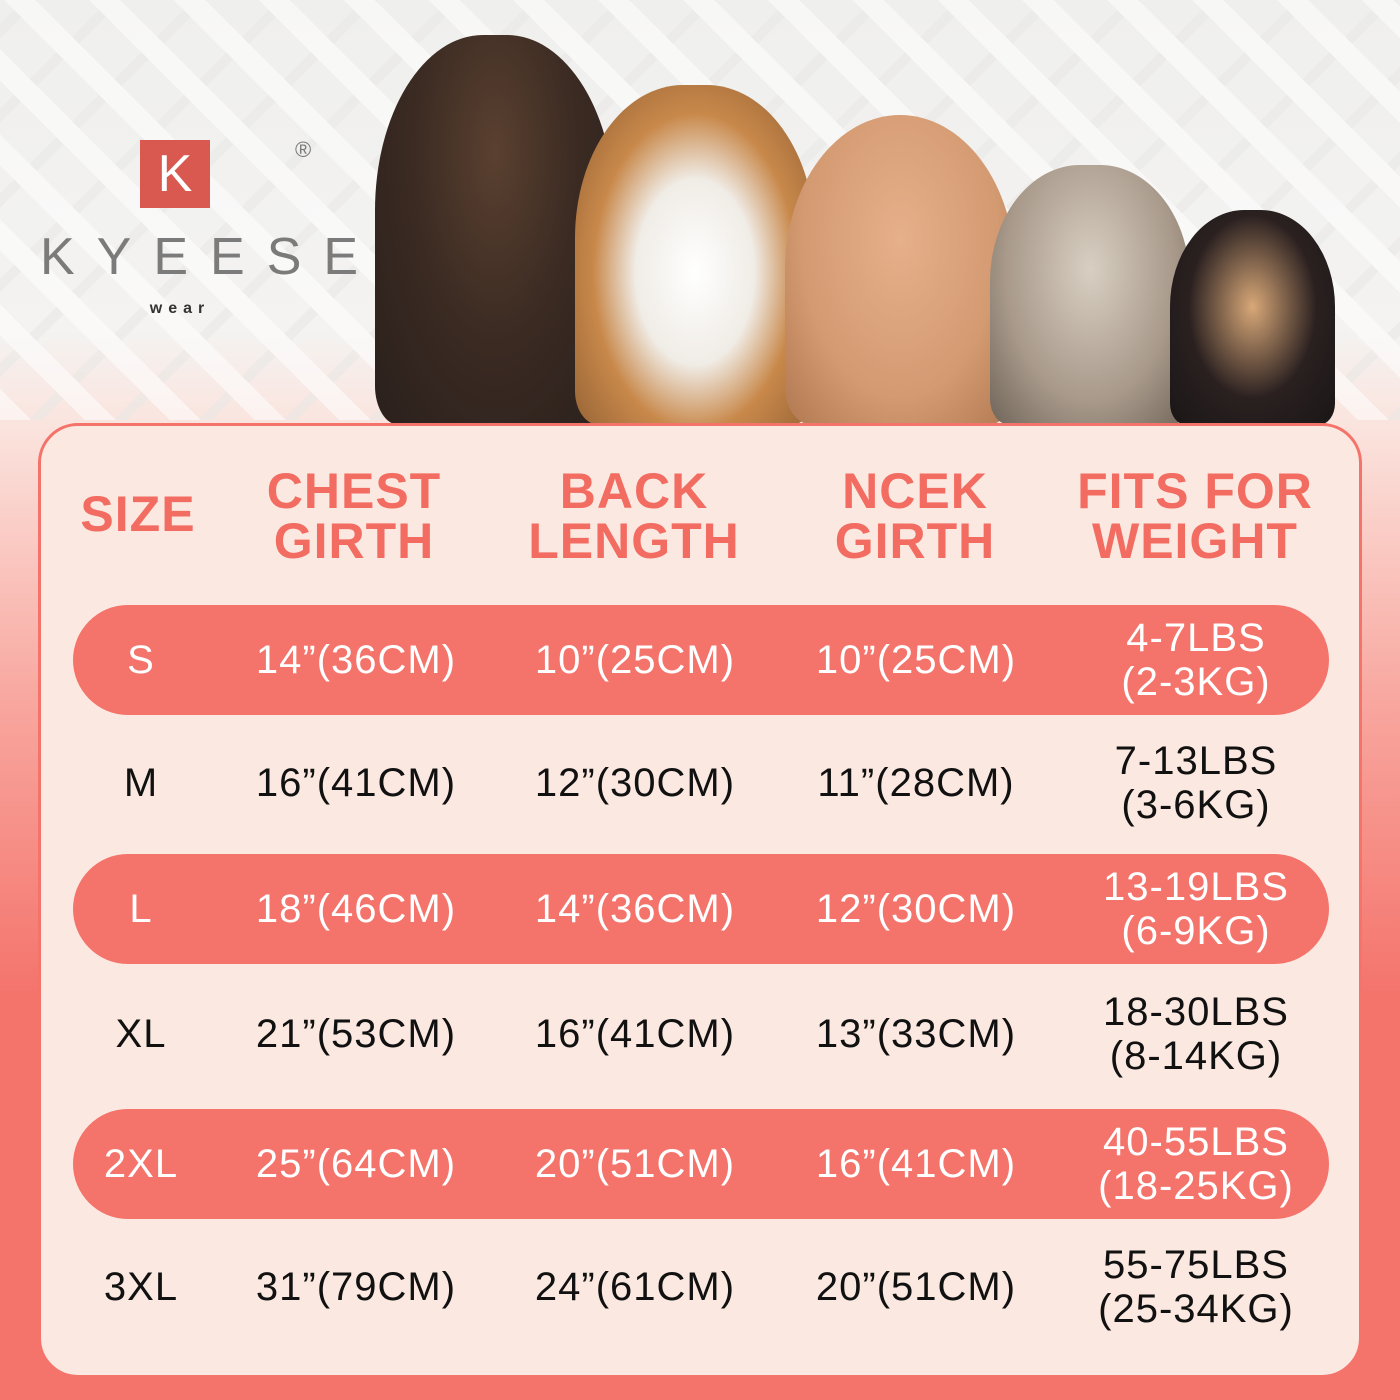  Describe the element at coordinates (634, 516) in the screenshot. I see `header-back-length: BACK LENGTH` at that location.